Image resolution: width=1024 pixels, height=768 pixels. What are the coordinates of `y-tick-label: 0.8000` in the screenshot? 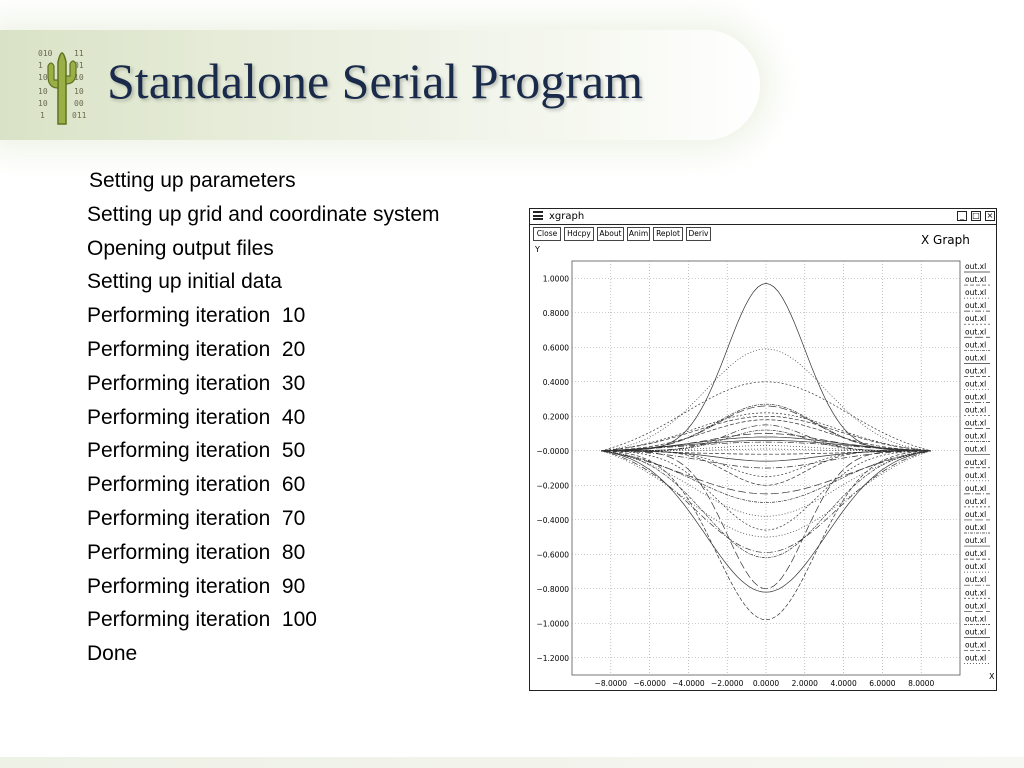 It's located at (556, 313).